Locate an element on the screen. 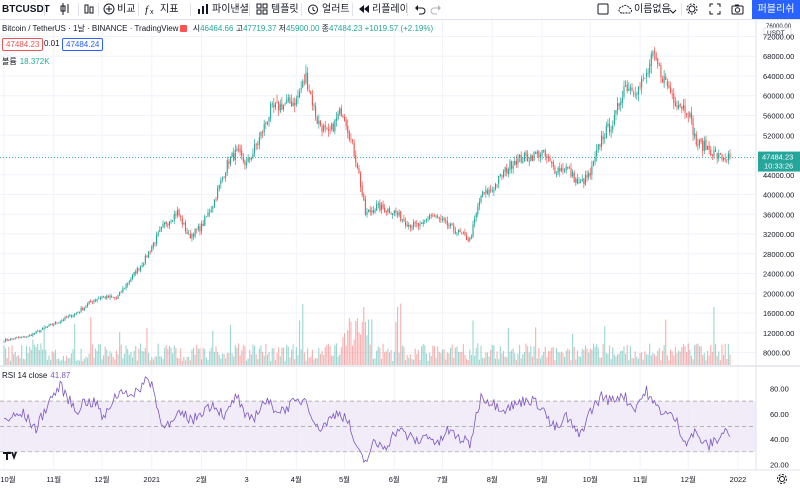  compare-plus-icon is located at coordinates (109, 10).